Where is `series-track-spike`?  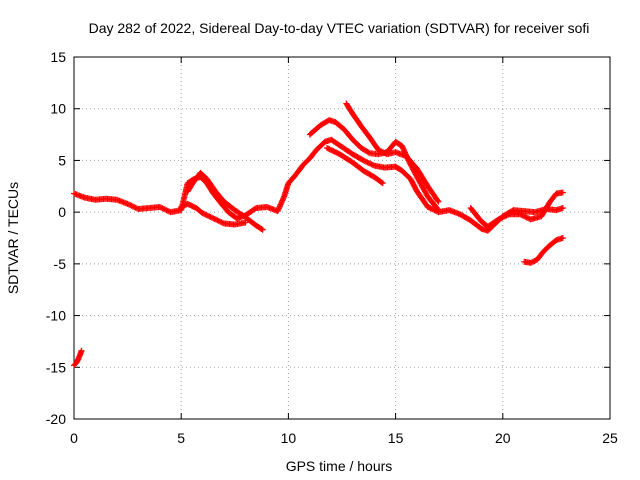
series-track-spike is located at coordinates (392, 152).